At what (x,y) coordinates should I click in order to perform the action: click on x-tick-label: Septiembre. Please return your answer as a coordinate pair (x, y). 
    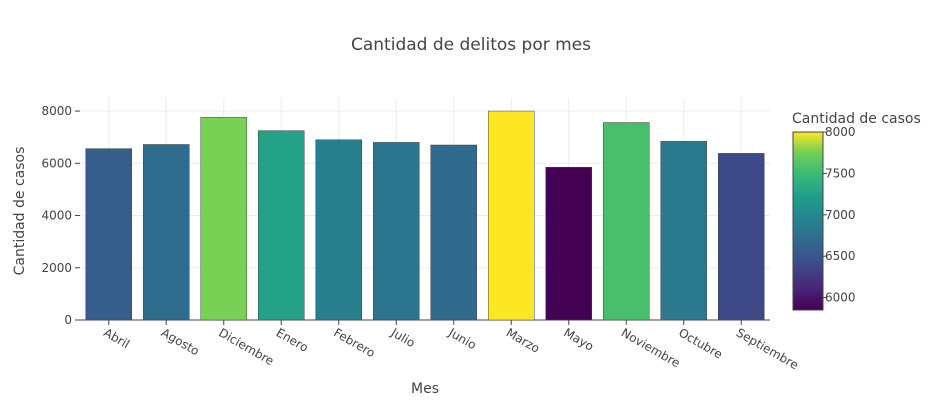
    Looking at the image, I should click on (767, 348).